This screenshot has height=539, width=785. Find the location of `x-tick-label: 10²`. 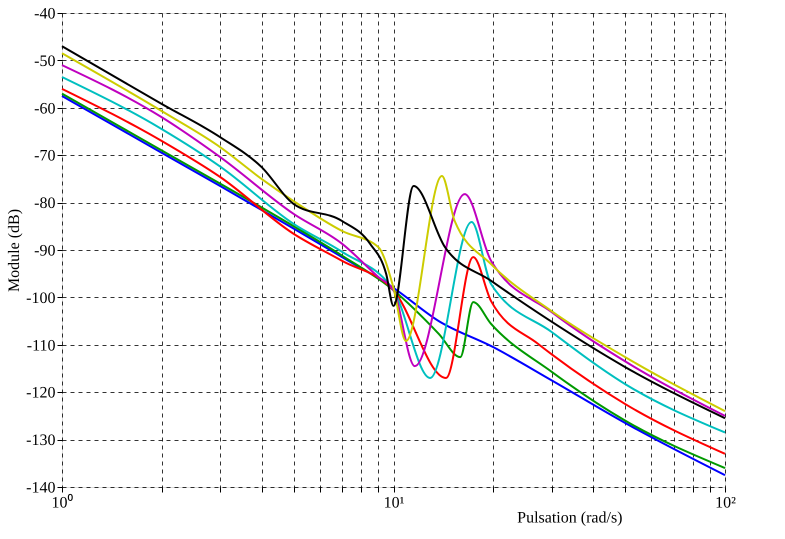

x-tick-label: 10² is located at coordinates (725, 503).